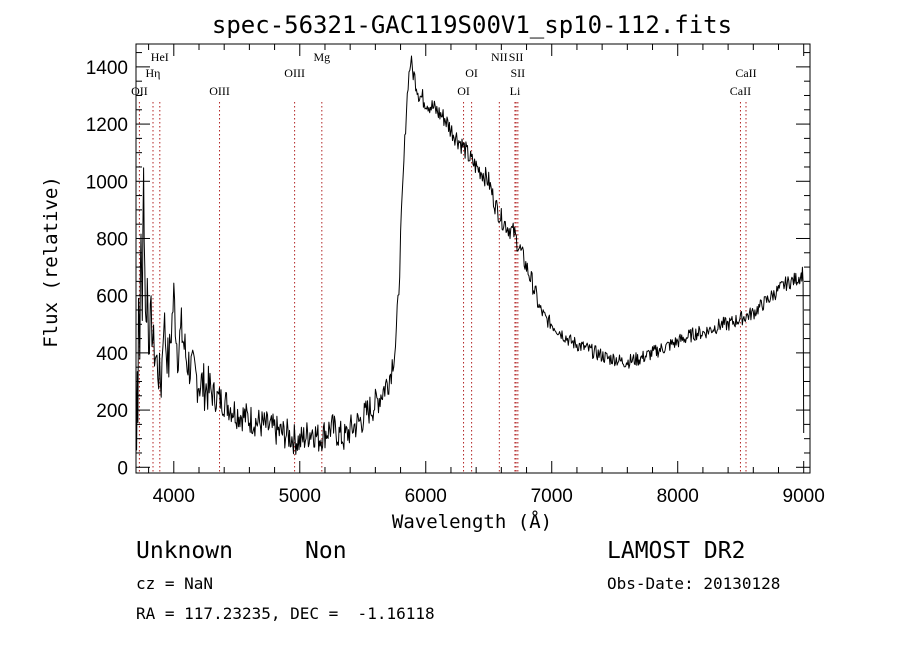  What do you see at coordinates (153, 73) in the screenshot?
I see `line-mark-label-1: Hη` at bounding box center [153, 73].